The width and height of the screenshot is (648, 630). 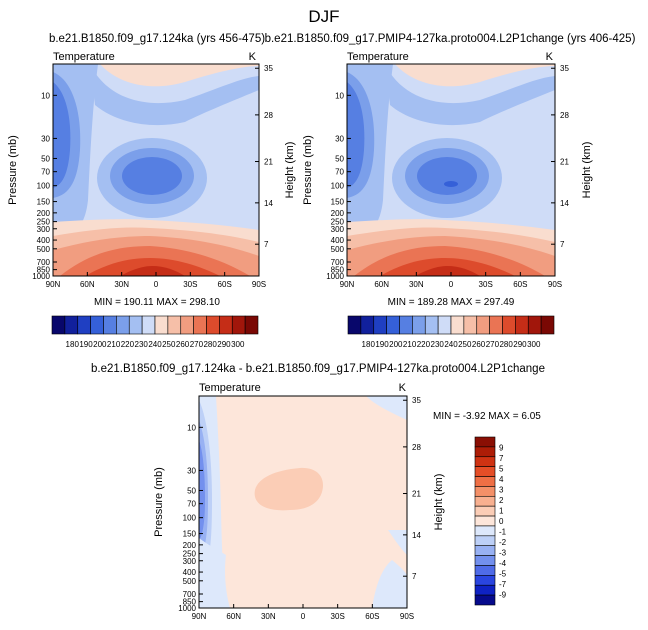 What do you see at coordinates (360, 211) in the screenshot?
I see `panel-2-contour-tropopause-near-pole` at bounding box center [360, 211].